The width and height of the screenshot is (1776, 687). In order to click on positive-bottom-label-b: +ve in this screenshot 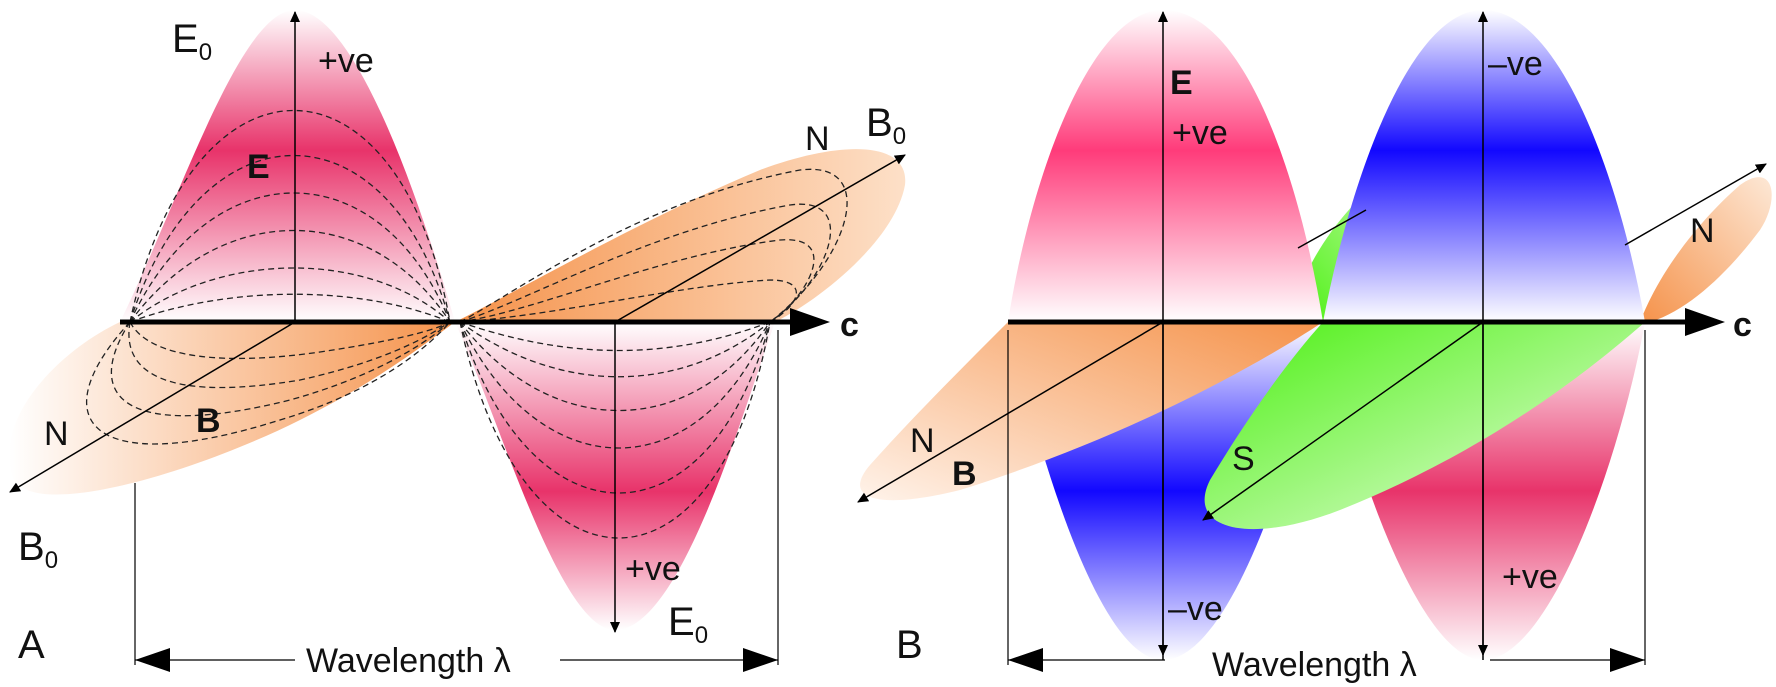, I will do `click(1530, 577)`.